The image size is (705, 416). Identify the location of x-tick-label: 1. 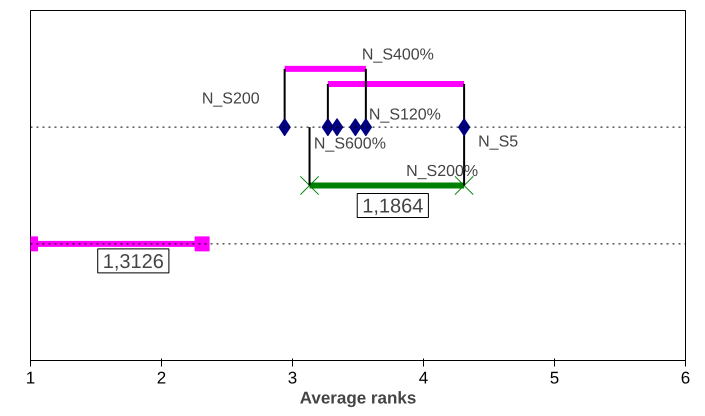
(31, 378).